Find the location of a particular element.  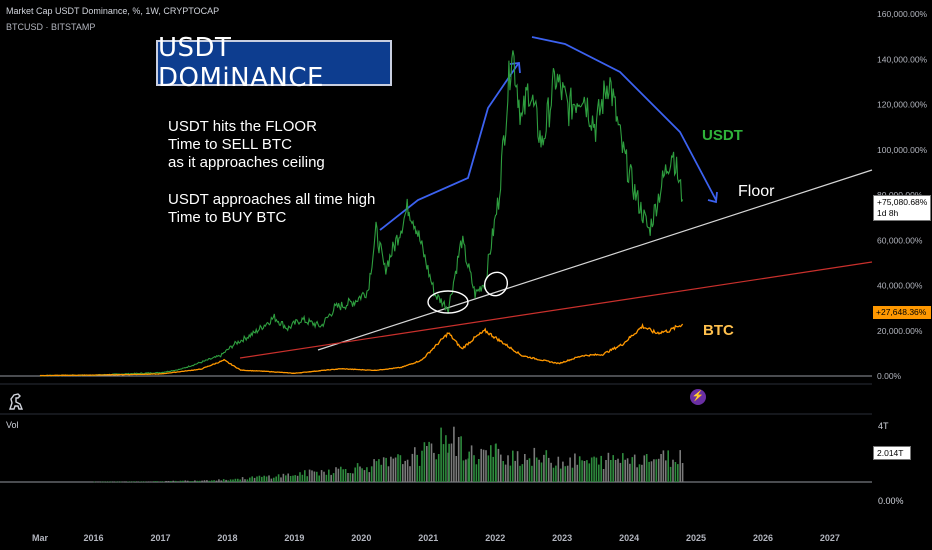

usdt-dominance-title: USDT DOMiNANCE is located at coordinates (241, 63).